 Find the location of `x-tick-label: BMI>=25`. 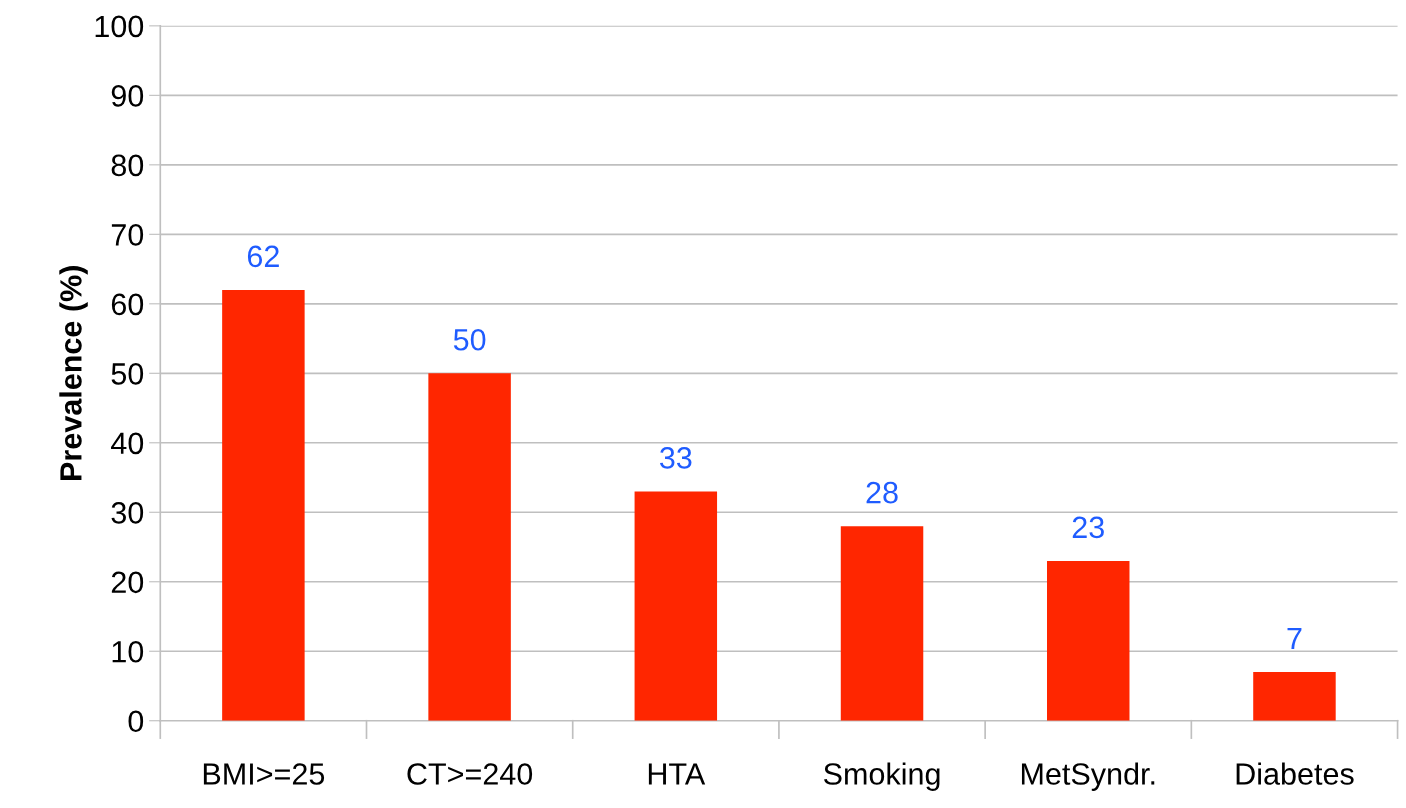

x-tick-label: BMI>=25 is located at coordinates (264, 774).